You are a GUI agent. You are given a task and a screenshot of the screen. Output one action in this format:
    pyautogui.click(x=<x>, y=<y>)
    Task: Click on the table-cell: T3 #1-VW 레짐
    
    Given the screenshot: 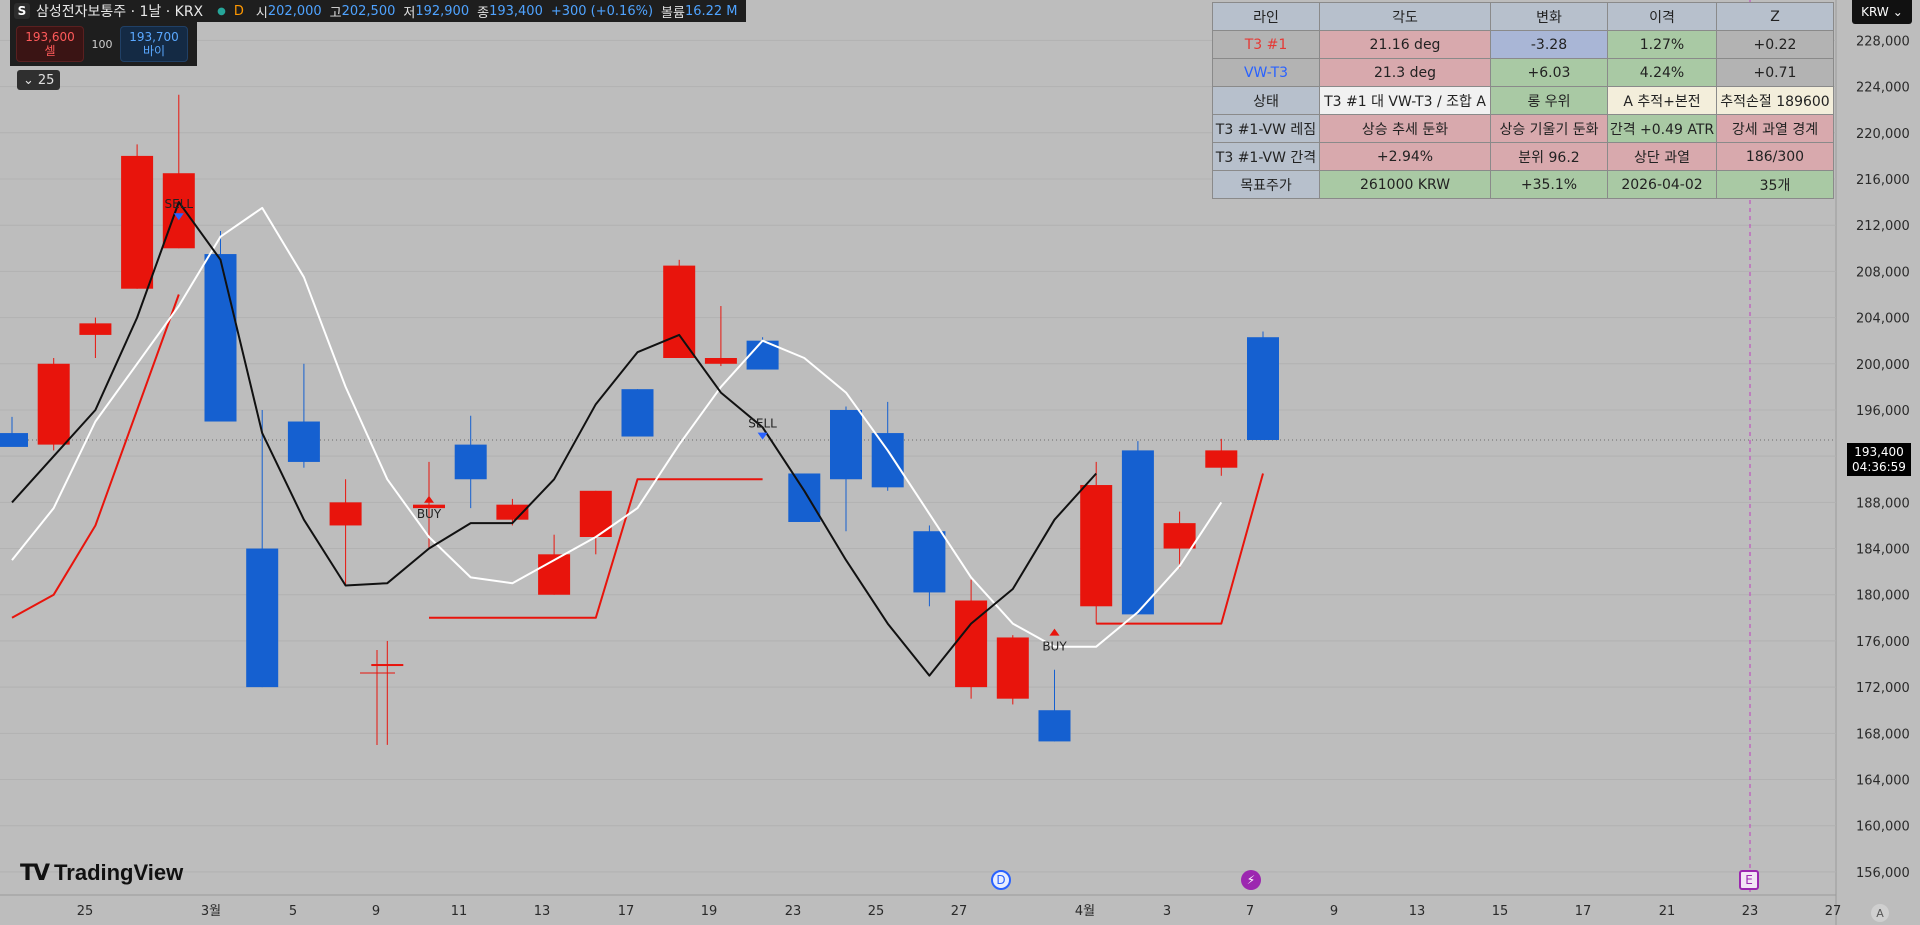 What is the action you would take?
    pyautogui.click(x=1266, y=128)
    